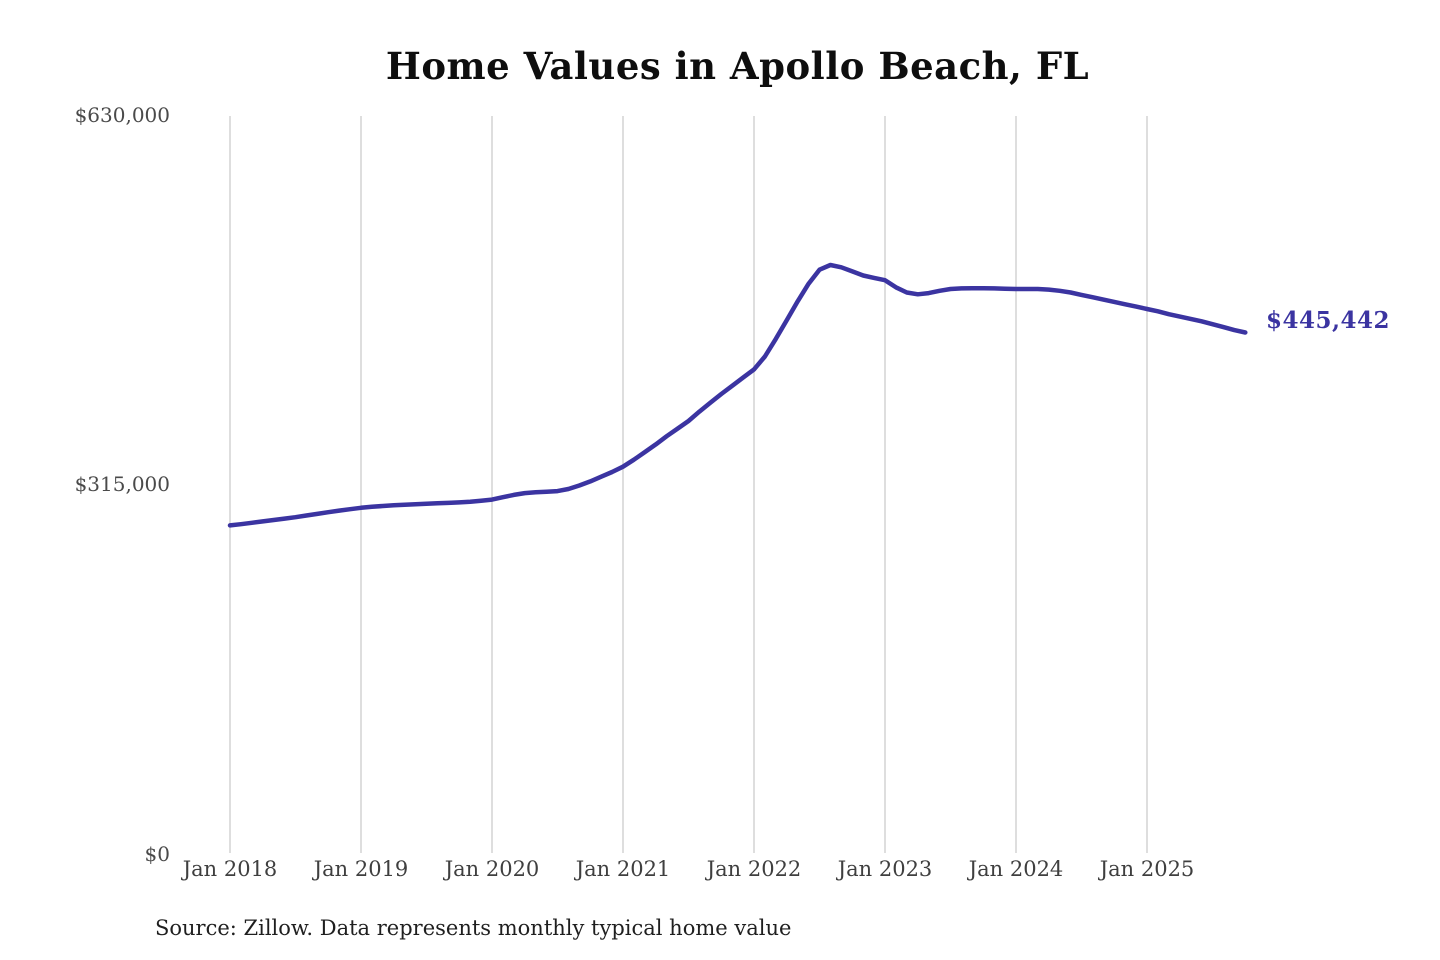  Describe the element at coordinates (623, 869) in the screenshot. I see `x-axis-tick-jan-2021: Jan 2021` at that location.